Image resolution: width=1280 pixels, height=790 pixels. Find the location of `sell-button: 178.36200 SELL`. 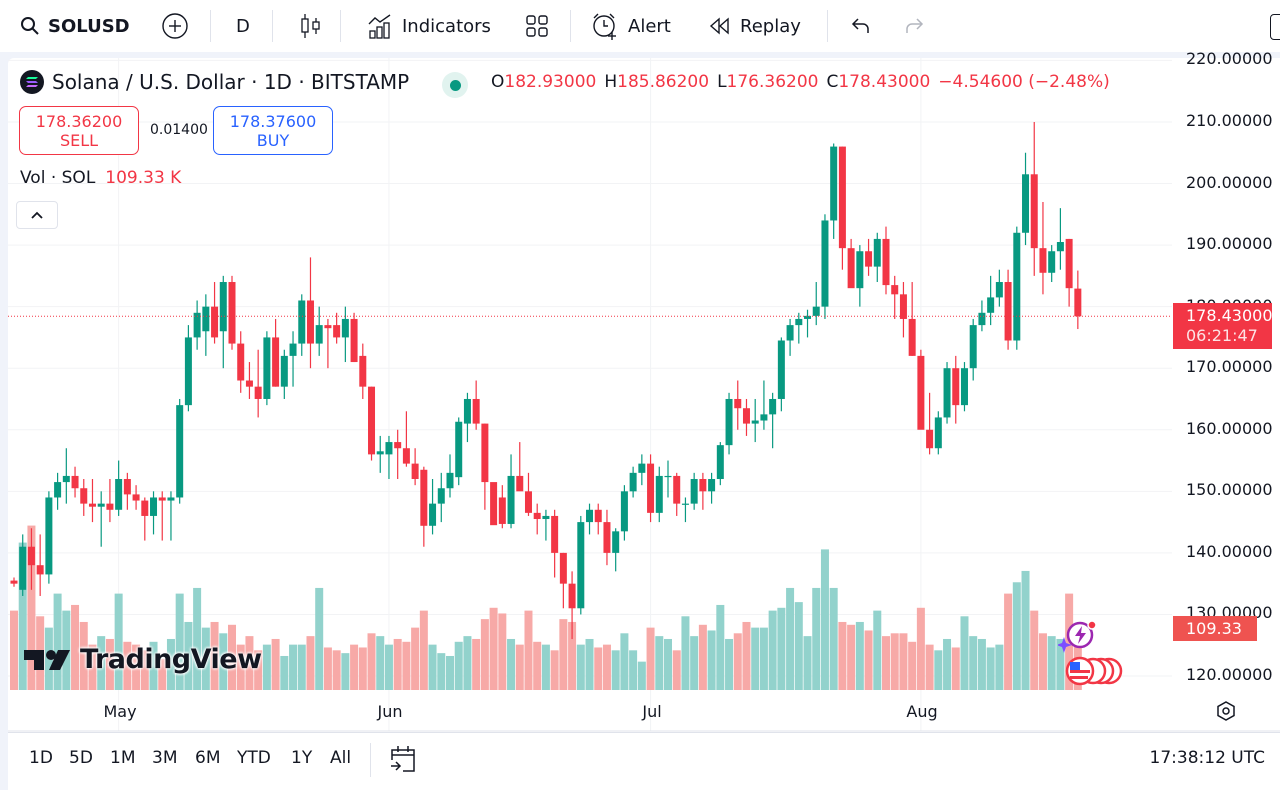

sell-button: 178.36200 SELL is located at coordinates (79, 130).